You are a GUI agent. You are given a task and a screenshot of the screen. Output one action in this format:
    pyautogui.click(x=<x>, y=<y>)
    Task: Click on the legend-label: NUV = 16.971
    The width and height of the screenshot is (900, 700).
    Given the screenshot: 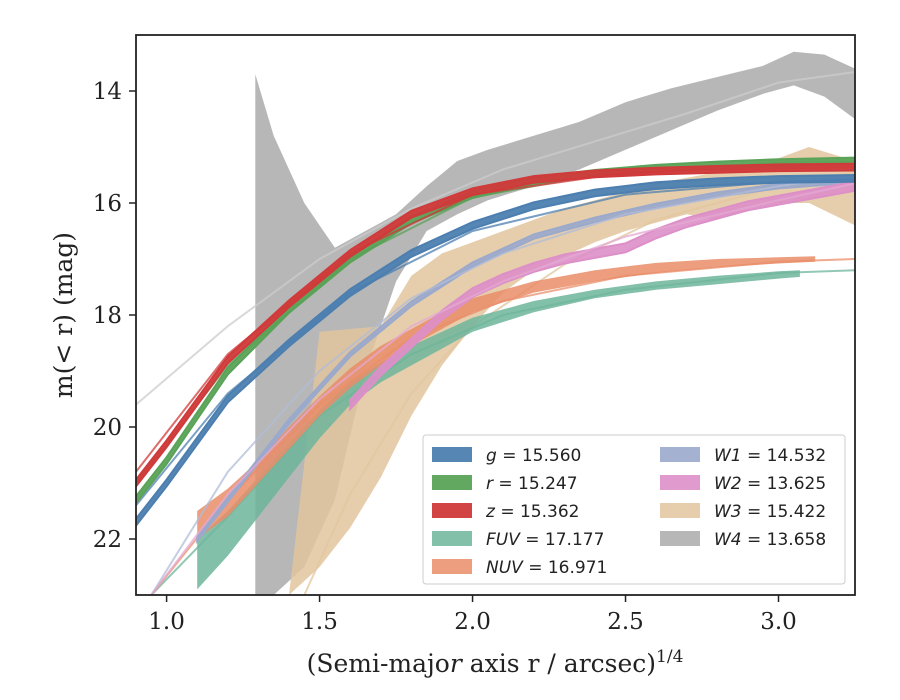 What is the action you would take?
    pyautogui.click(x=546, y=568)
    